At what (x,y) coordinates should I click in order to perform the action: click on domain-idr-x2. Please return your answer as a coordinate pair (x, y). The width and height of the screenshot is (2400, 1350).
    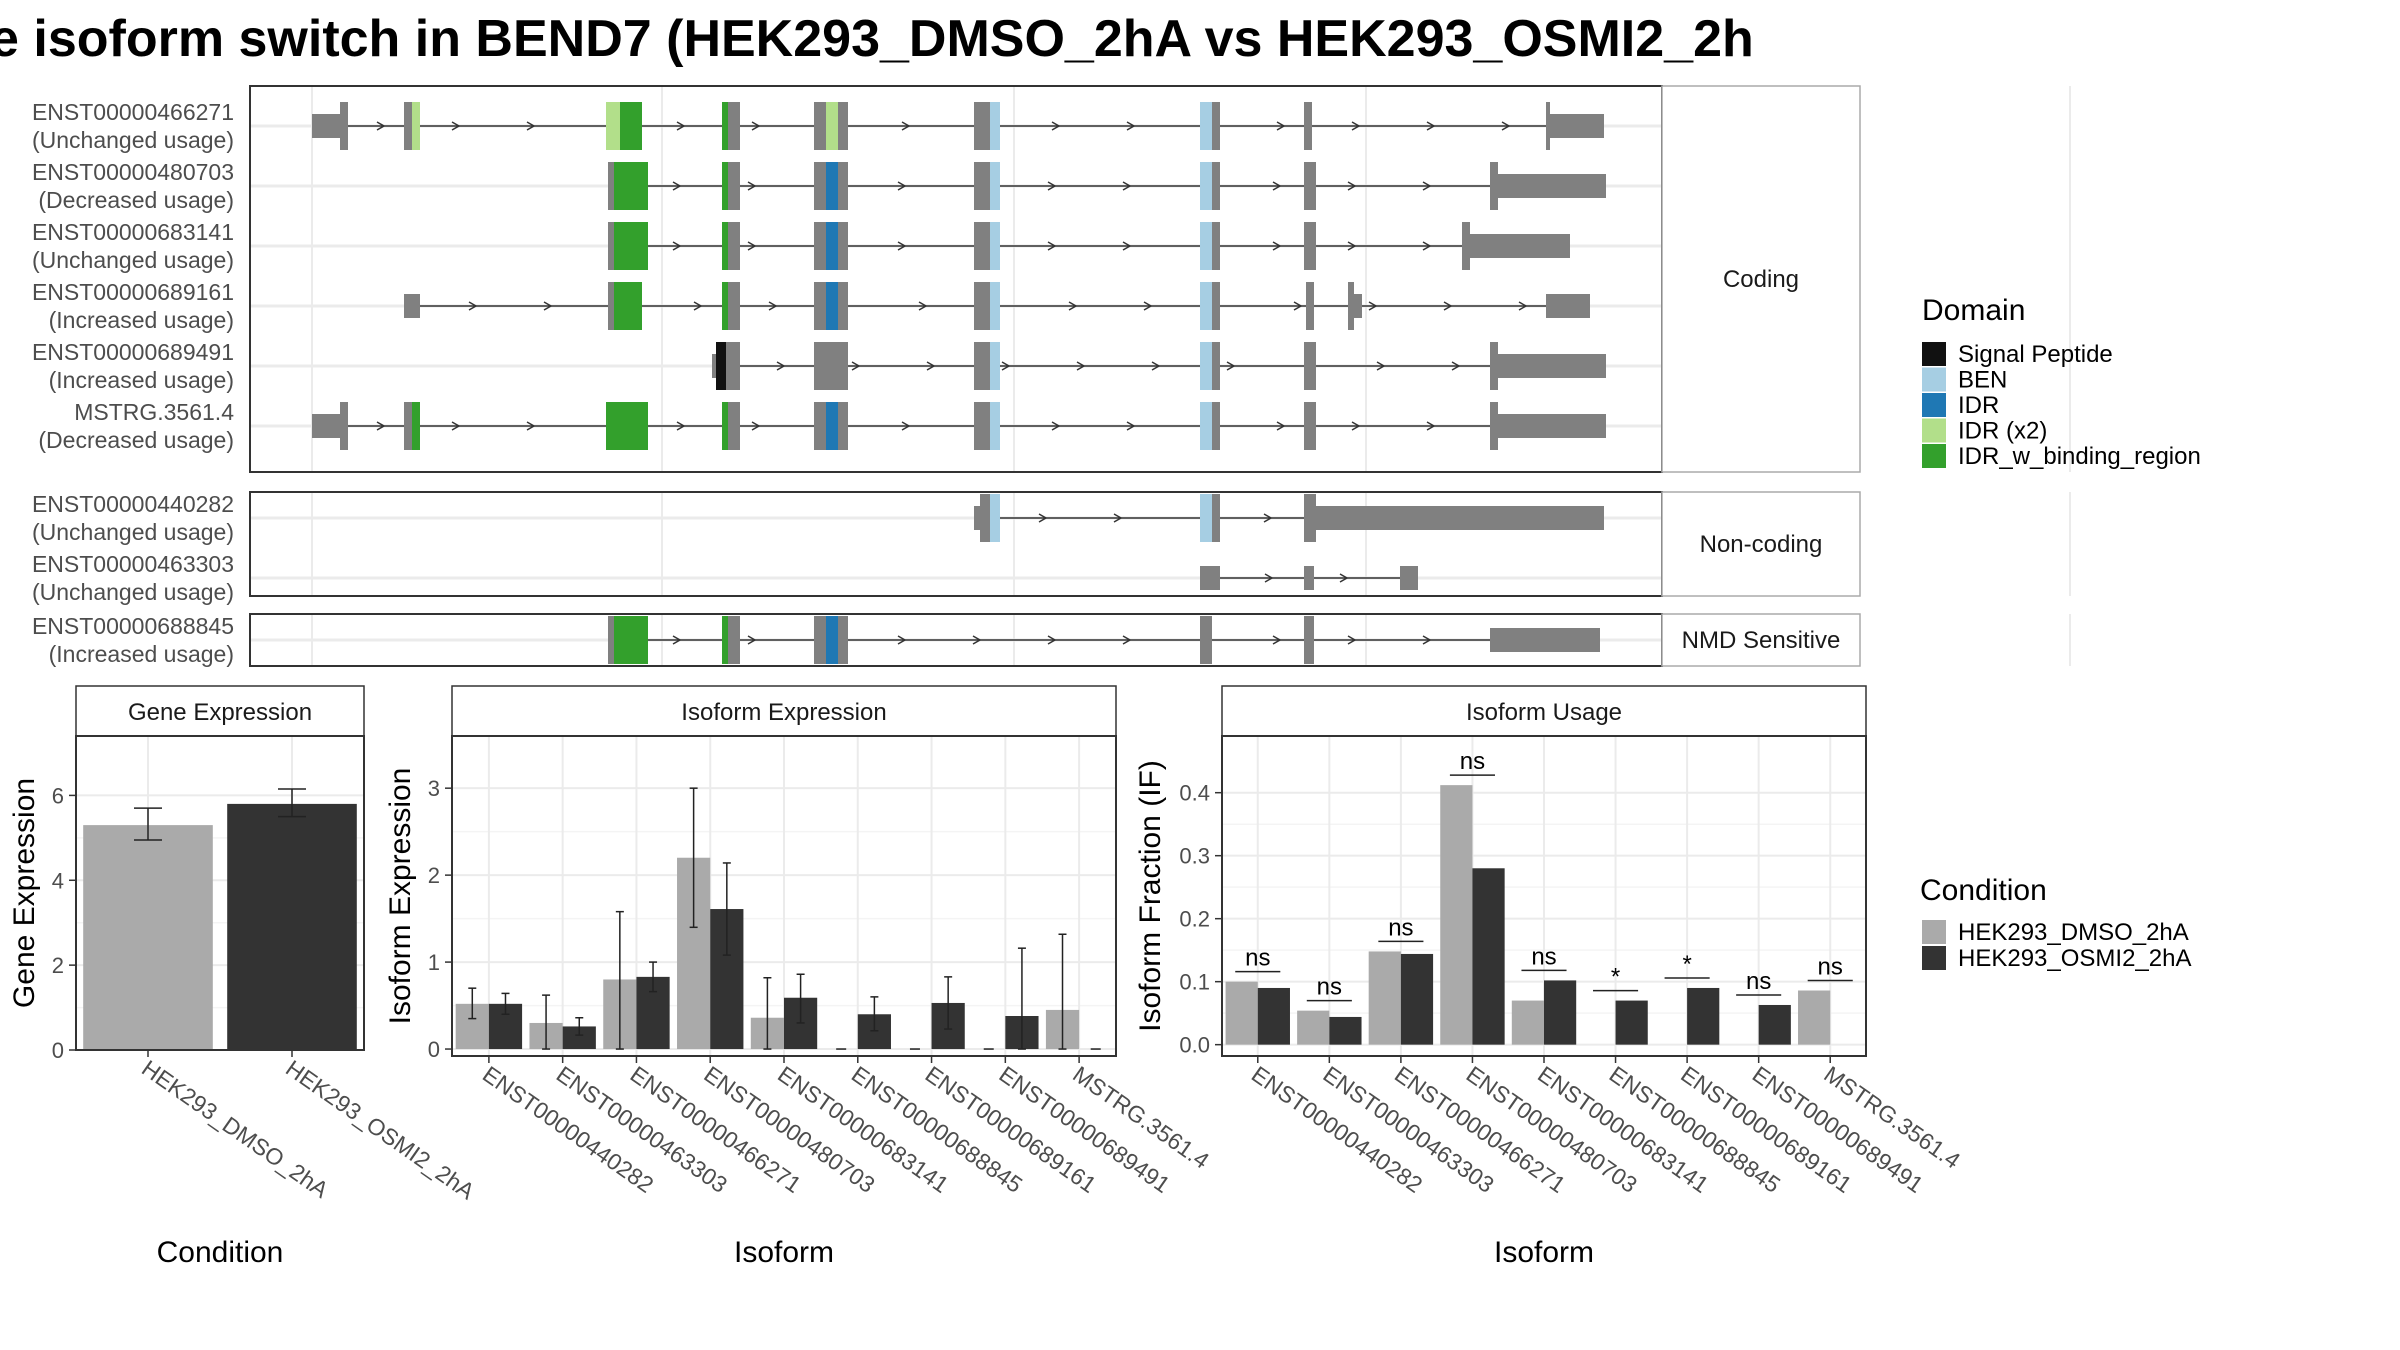
    Looking at the image, I should click on (613, 126).